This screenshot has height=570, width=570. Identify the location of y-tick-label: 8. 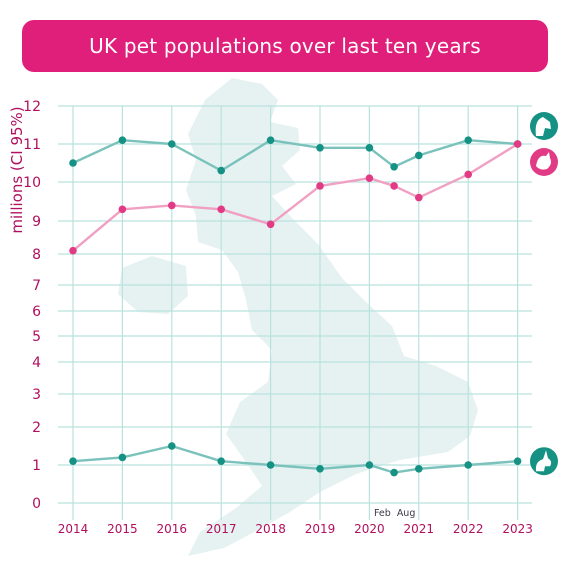
(36, 255).